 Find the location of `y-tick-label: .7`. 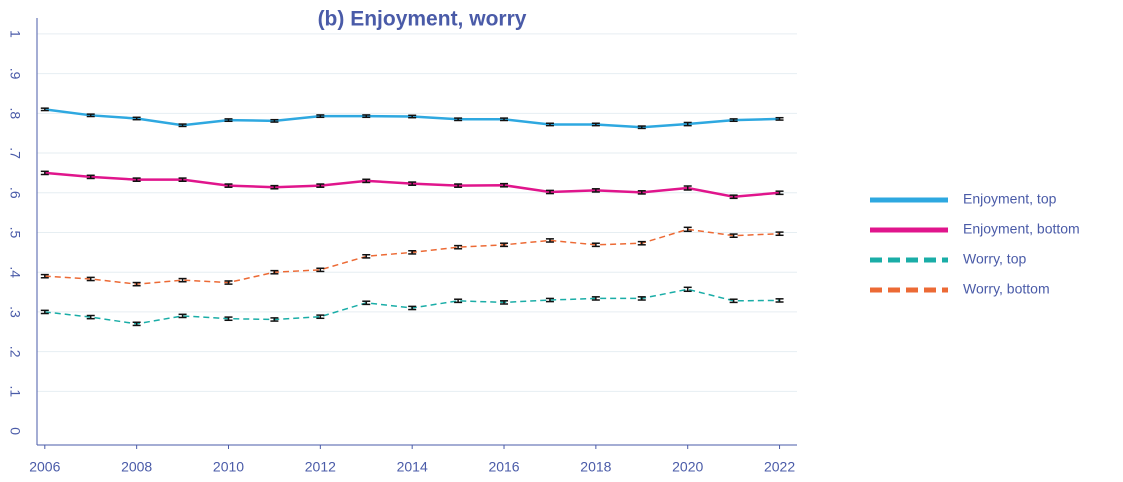

y-tick-label: .7 is located at coordinates (15, 153).